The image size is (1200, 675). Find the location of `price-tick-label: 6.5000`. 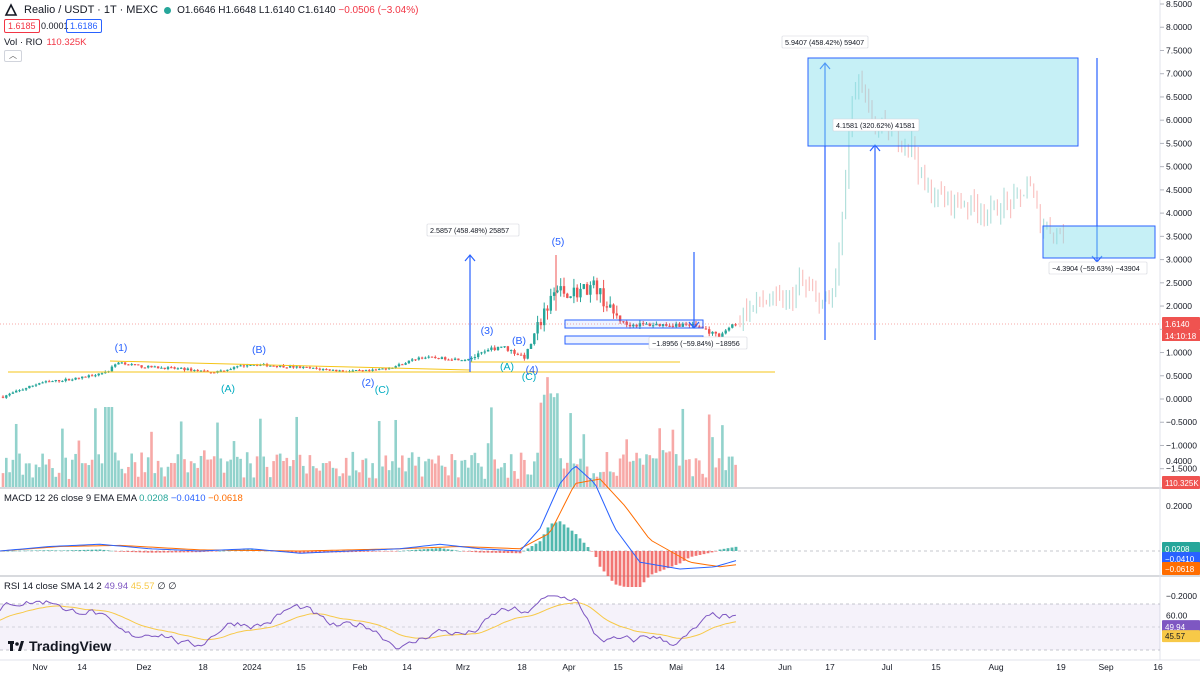

price-tick-label: 6.5000 is located at coordinates (1179, 97).